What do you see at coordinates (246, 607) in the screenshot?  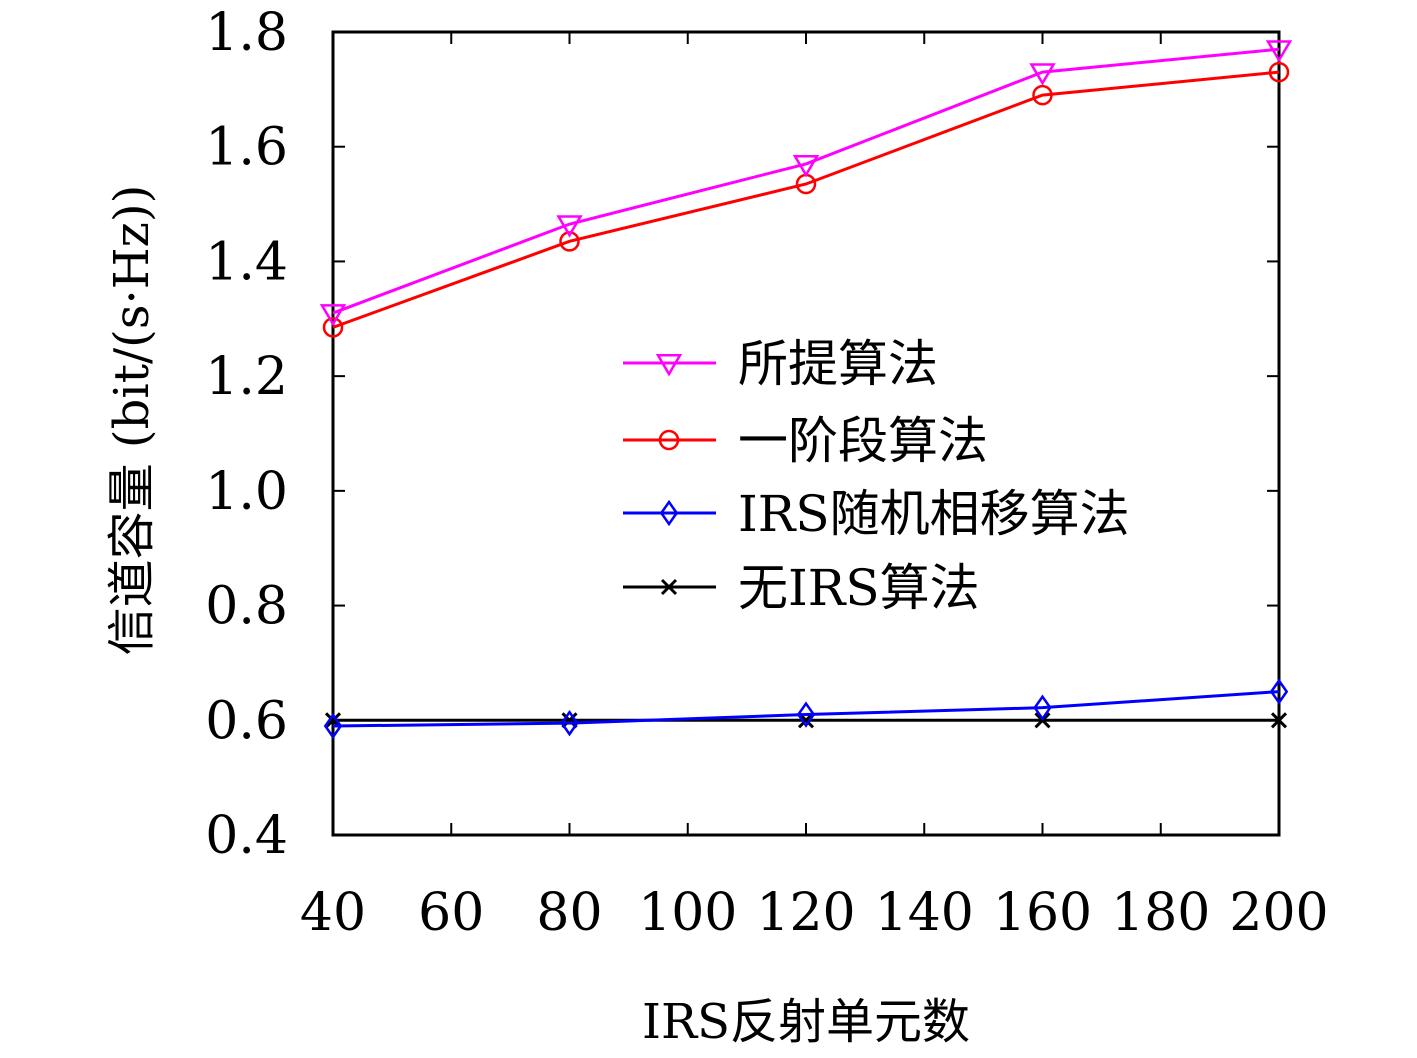 I see `y-tick-label: 0.8` at bounding box center [246, 607].